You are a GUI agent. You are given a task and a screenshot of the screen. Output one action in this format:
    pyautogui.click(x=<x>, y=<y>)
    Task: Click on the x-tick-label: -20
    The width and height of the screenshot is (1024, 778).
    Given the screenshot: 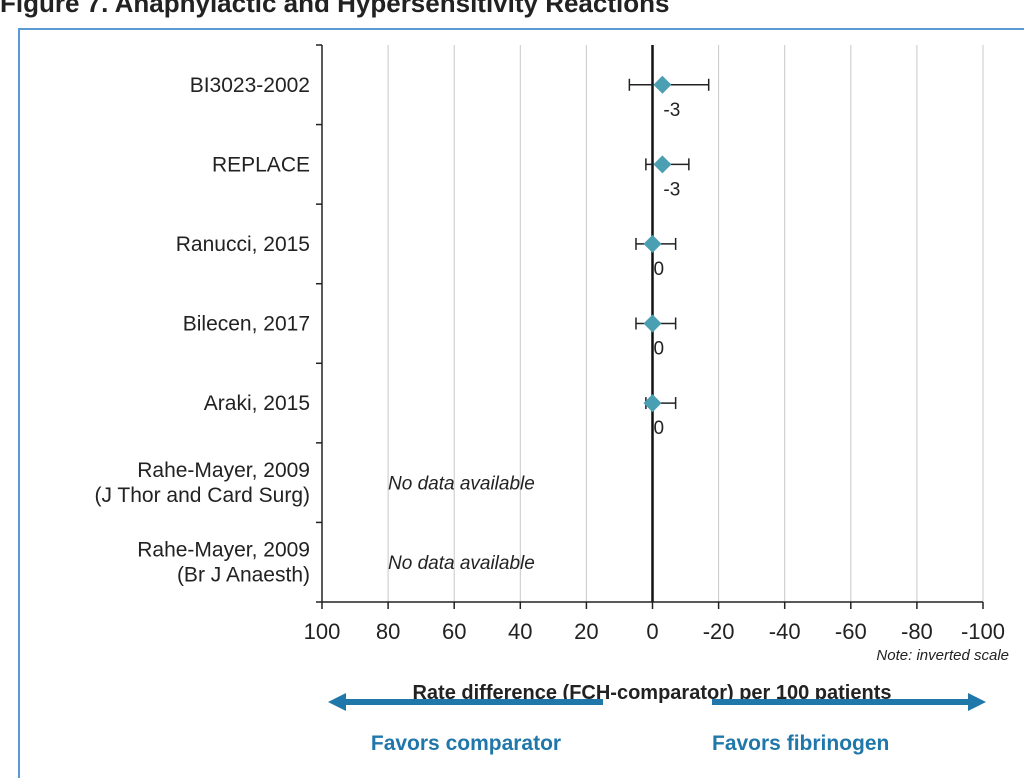 What is the action you would take?
    pyautogui.click(x=719, y=631)
    